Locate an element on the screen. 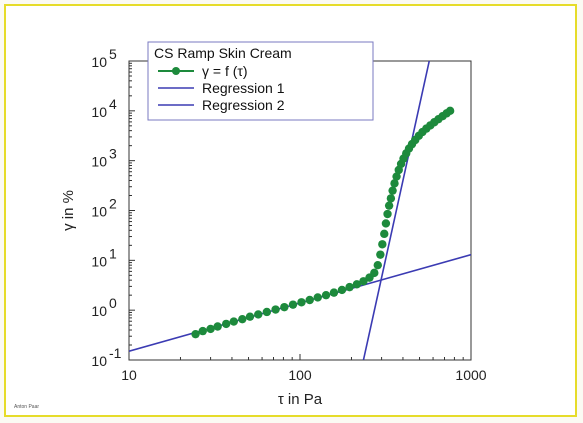 The width and height of the screenshot is (583, 423). legend-entry-label: Regression 2 is located at coordinates (243, 105).